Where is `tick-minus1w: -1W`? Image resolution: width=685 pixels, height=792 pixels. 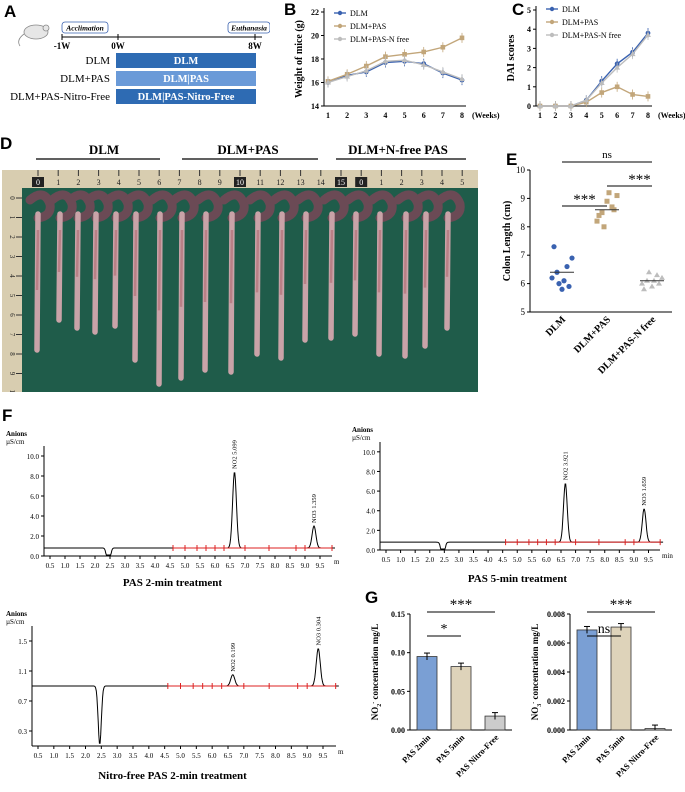
tick-minus1w: -1W is located at coordinates (62, 46).